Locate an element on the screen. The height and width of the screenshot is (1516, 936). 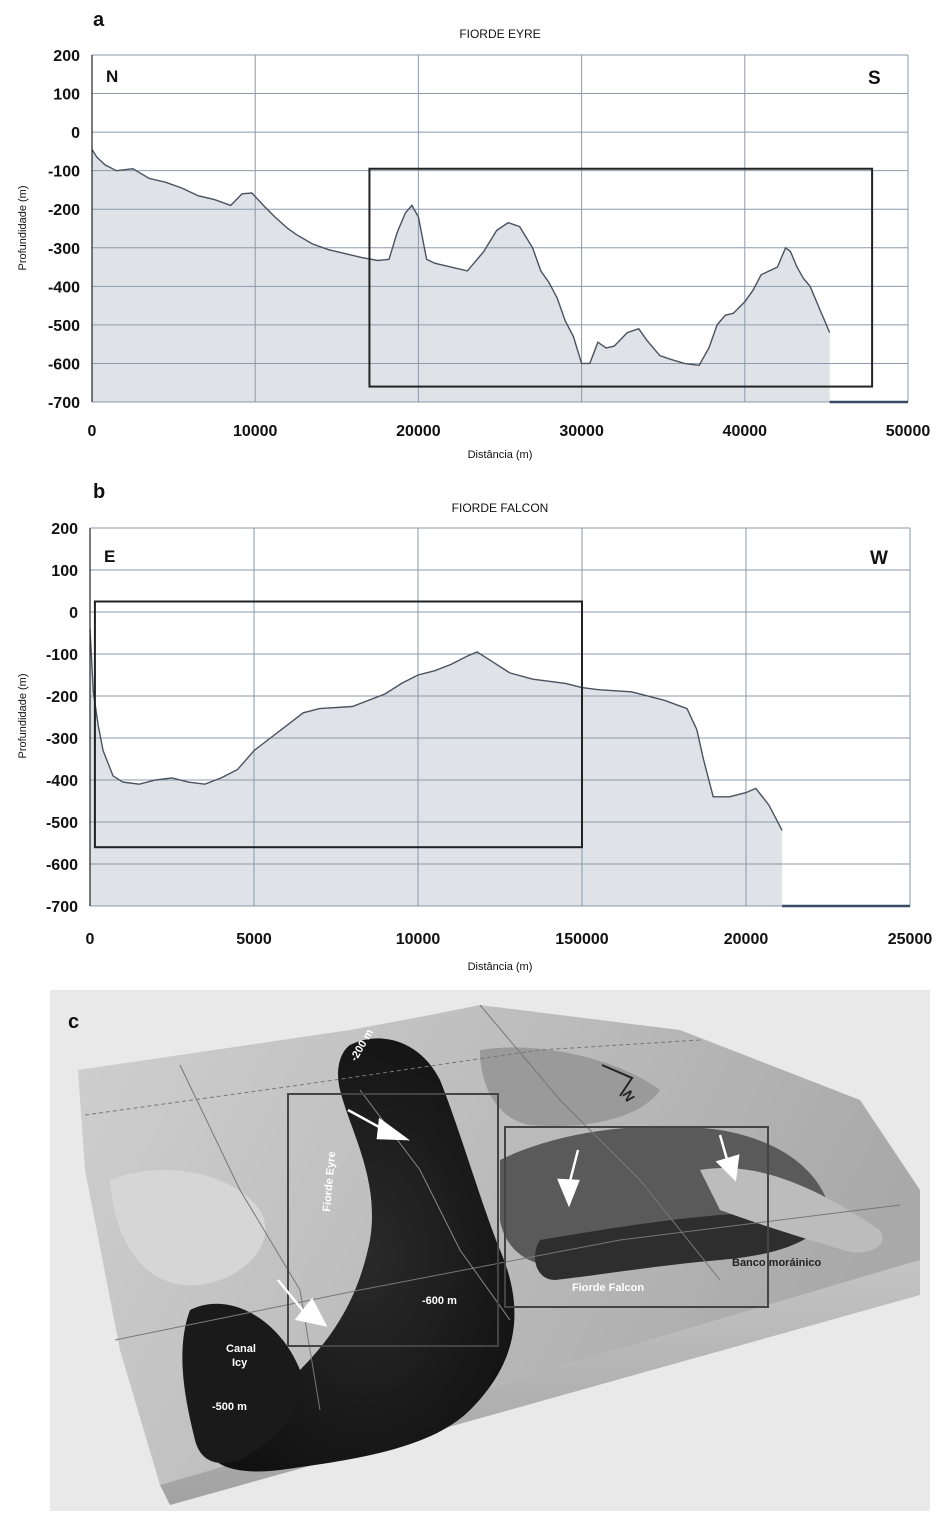
panel-c-letter: c is located at coordinates (73, 1022).